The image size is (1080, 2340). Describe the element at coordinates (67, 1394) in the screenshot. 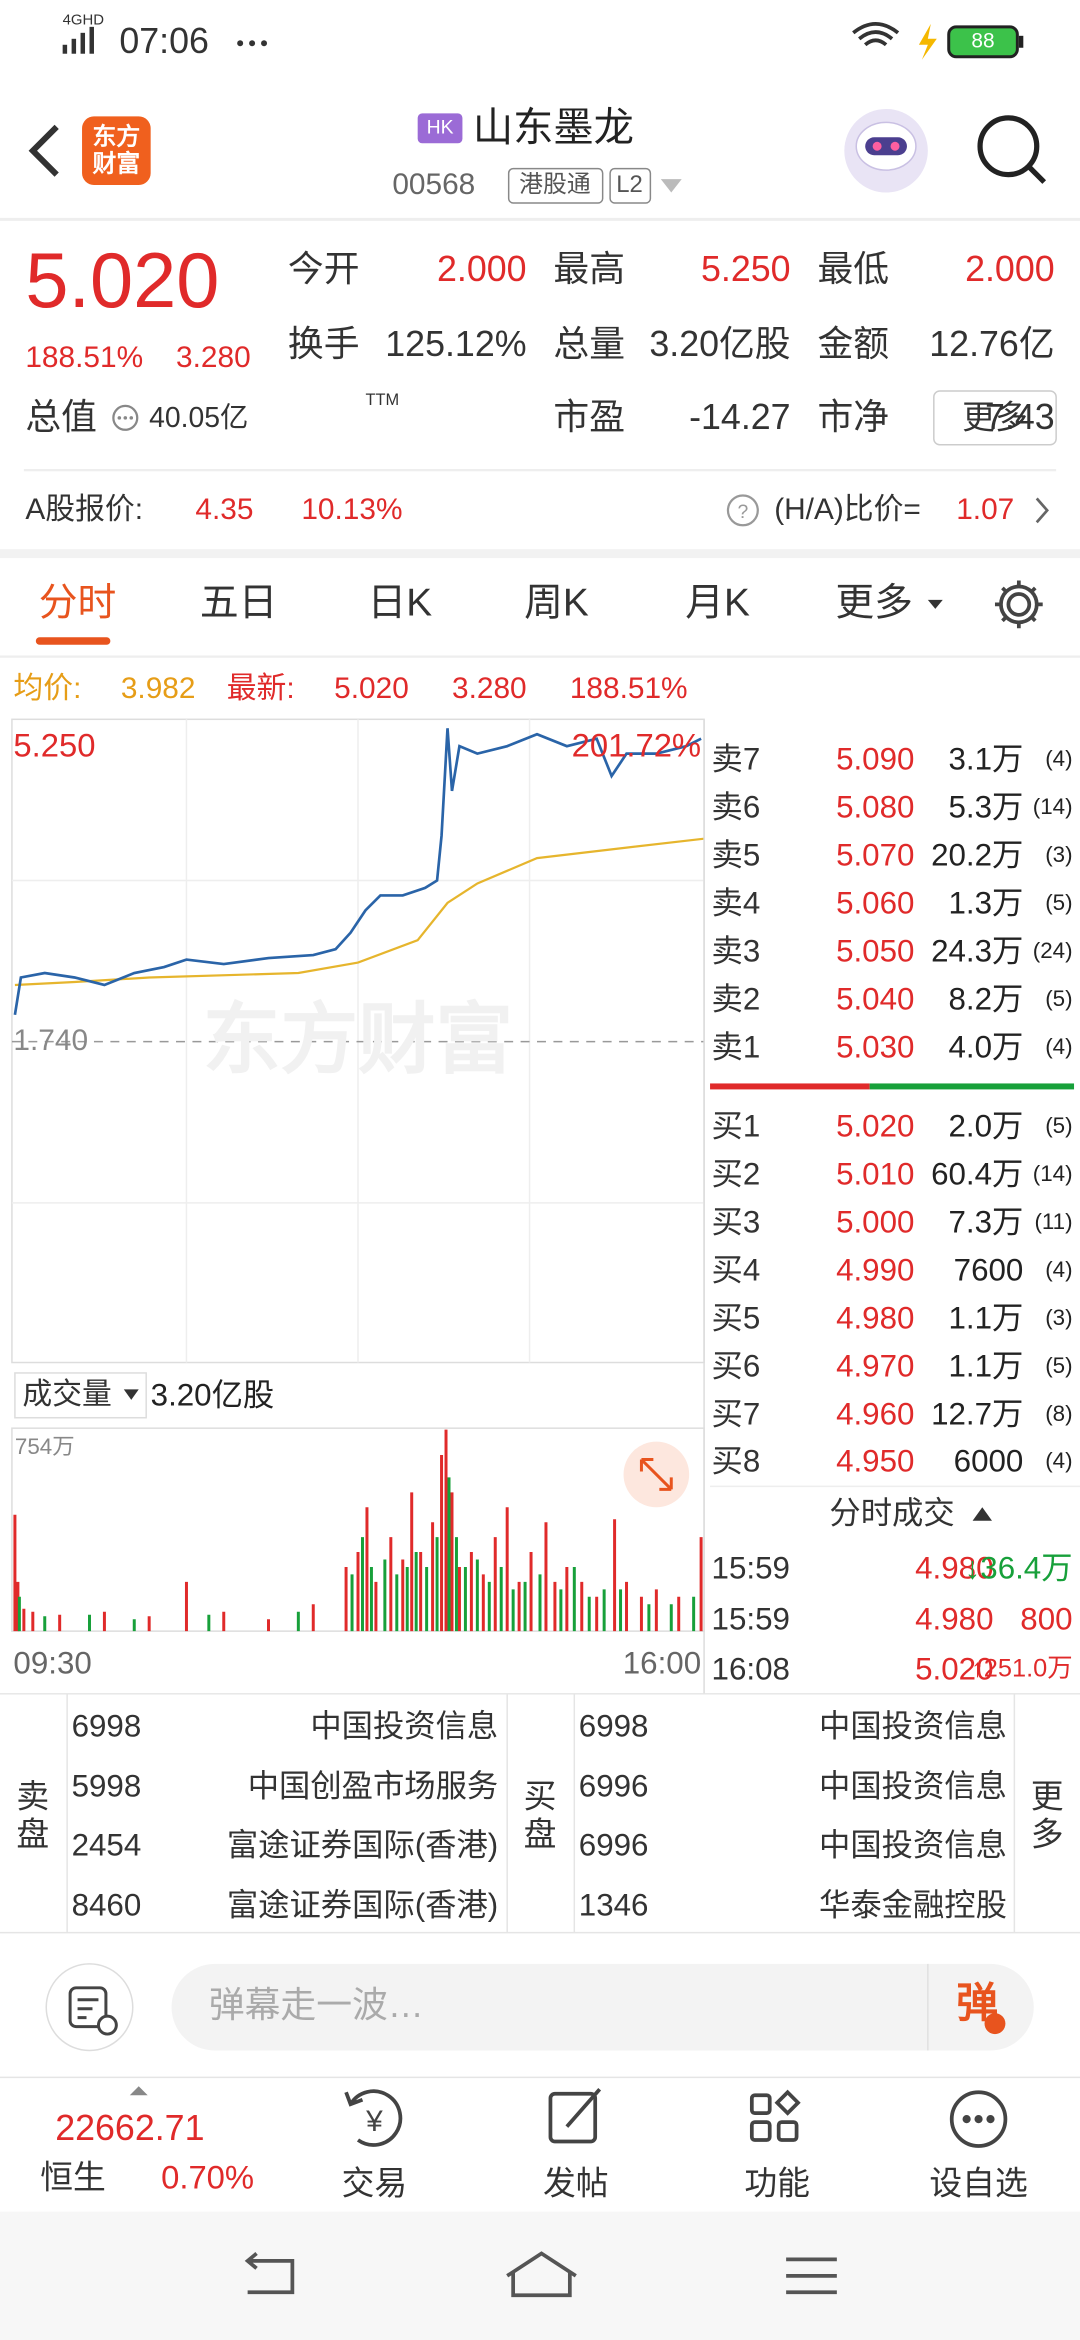

I see `volume-label: 成交量` at that location.